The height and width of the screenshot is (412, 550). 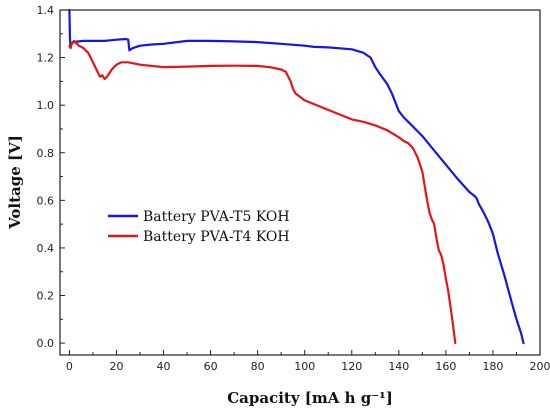 I want to click on x-tick-label: 200, so click(x=540, y=366).